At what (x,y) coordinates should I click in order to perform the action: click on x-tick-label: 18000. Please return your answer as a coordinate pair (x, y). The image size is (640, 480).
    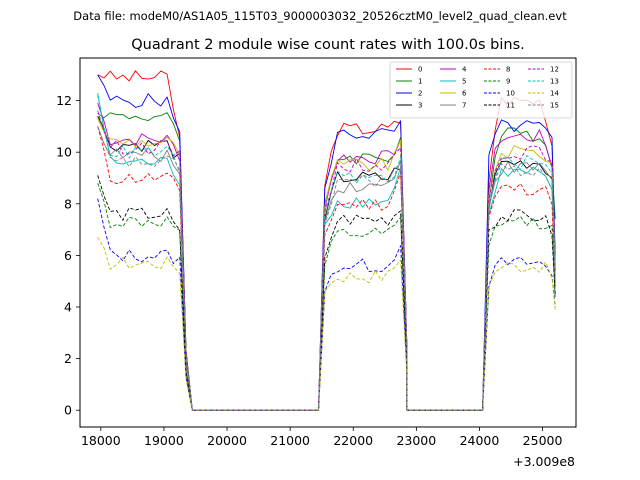
    Looking at the image, I should click on (101, 440).